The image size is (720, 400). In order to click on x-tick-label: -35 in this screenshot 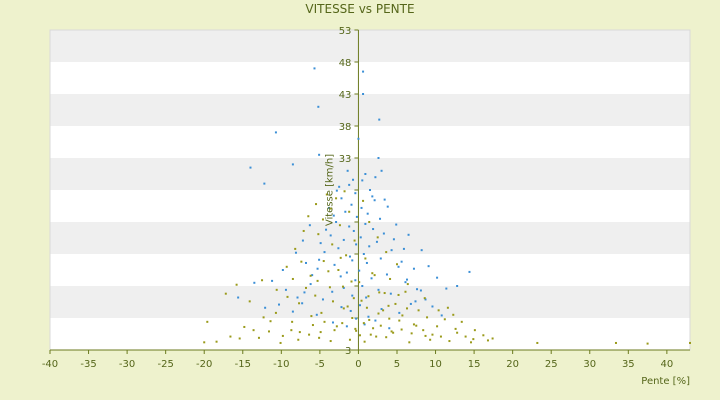, I will do `click(88, 364)`.